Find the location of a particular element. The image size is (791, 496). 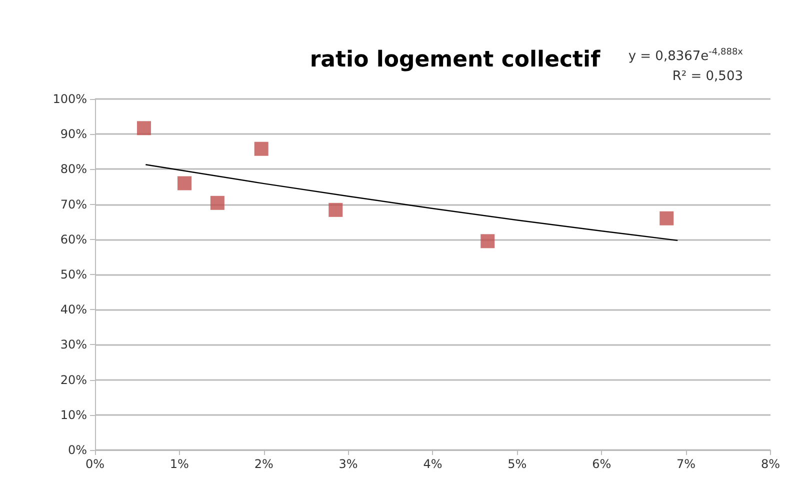

x-tick-label: 5% is located at coordinates (517, 464).